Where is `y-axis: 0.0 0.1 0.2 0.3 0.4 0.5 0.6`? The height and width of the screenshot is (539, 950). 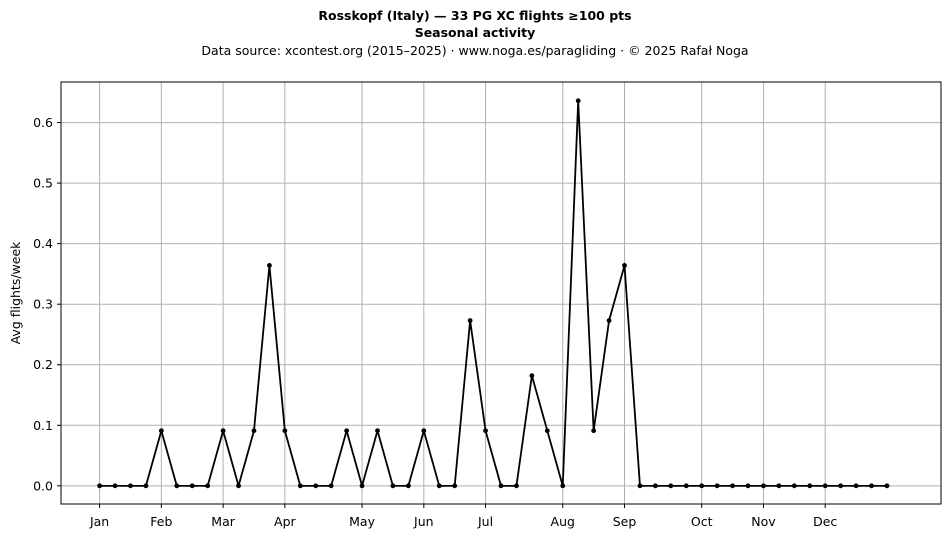 y-axis: 0.0 0.1 0.2 0.3 0.4 0.5 0.6 is located at coordinates (47, 304).